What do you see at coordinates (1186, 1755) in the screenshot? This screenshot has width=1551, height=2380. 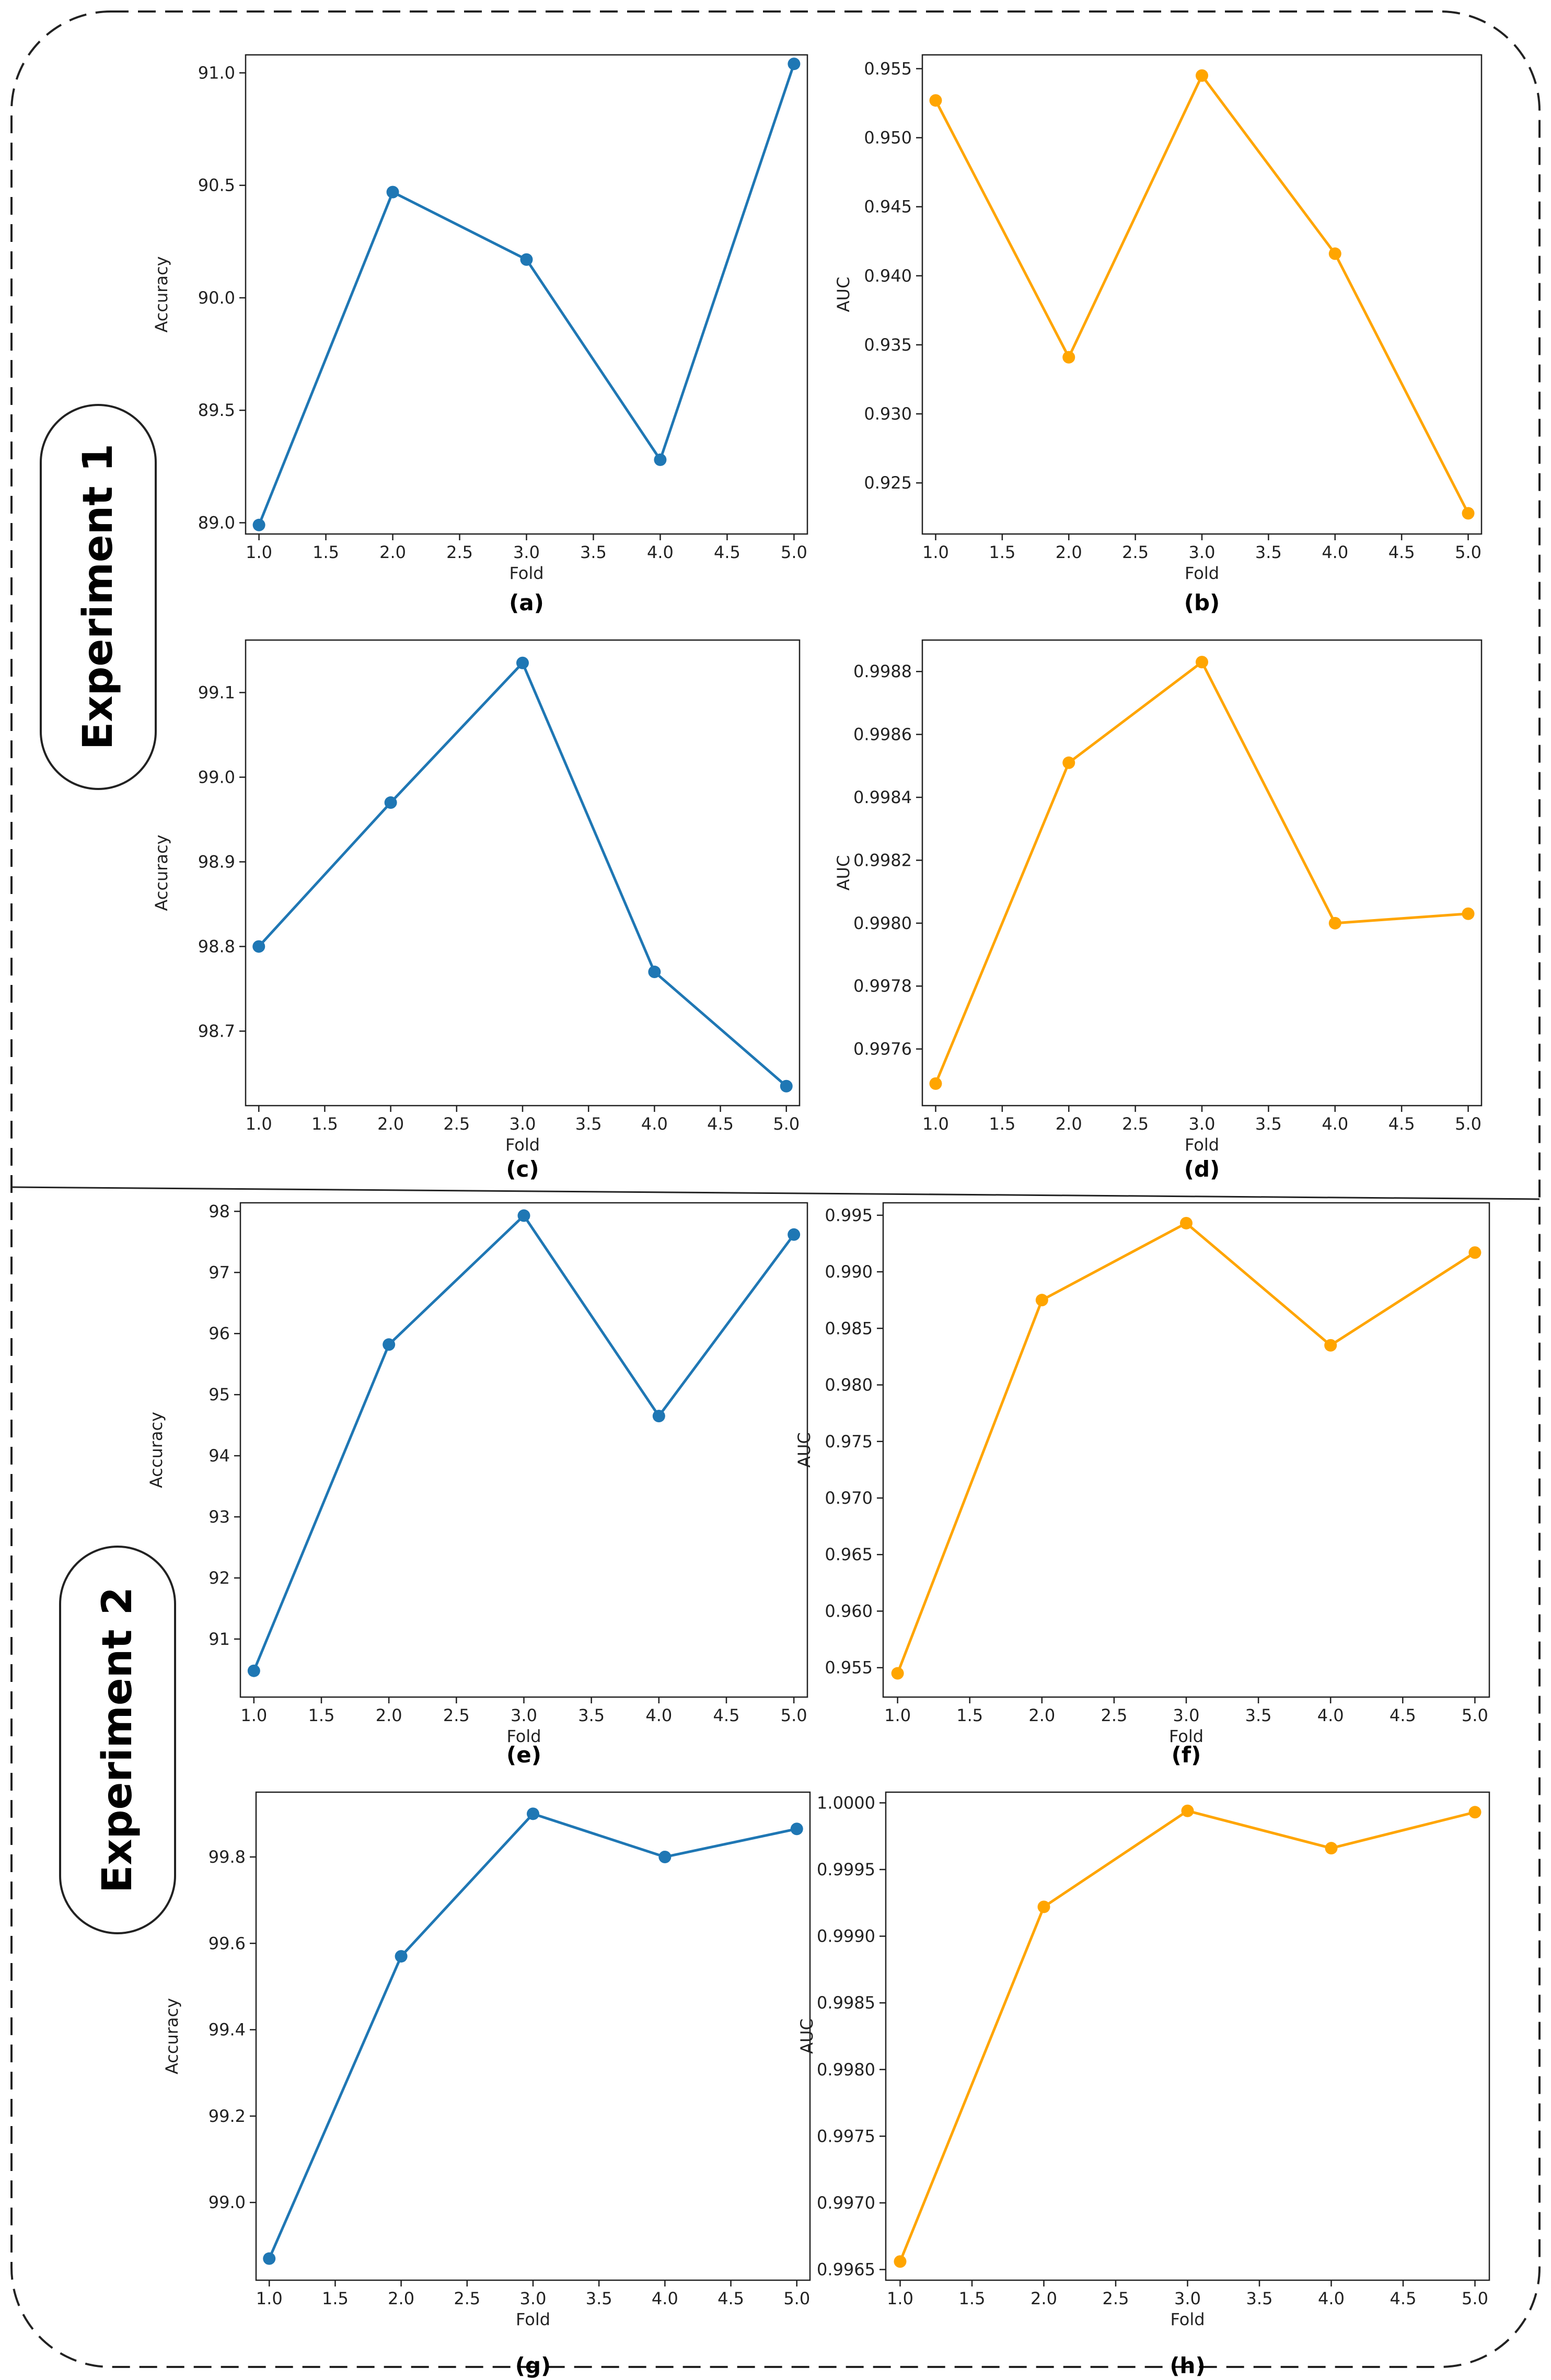 I see `caption-f: (f)` at bounding box center [1186, 1755].